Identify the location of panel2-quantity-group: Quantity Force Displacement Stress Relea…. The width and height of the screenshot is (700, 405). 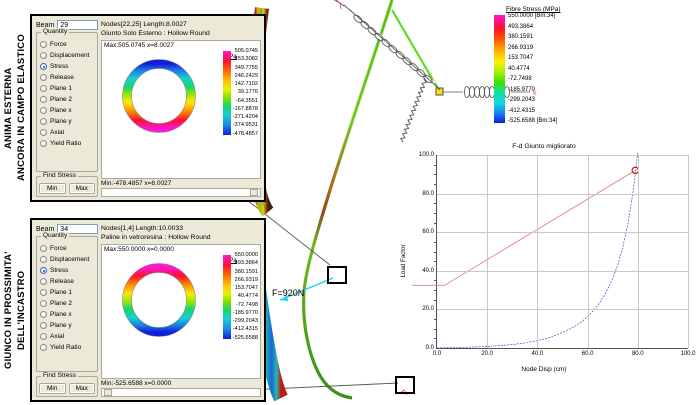
(67, 302).